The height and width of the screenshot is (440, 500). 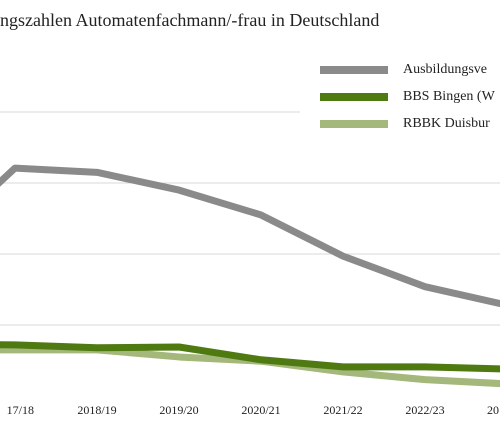 What do you see at coordinates (424, 410) in the screenshot?
I see `x-tick-label: 2022/23` at bounding box center [424, 410].